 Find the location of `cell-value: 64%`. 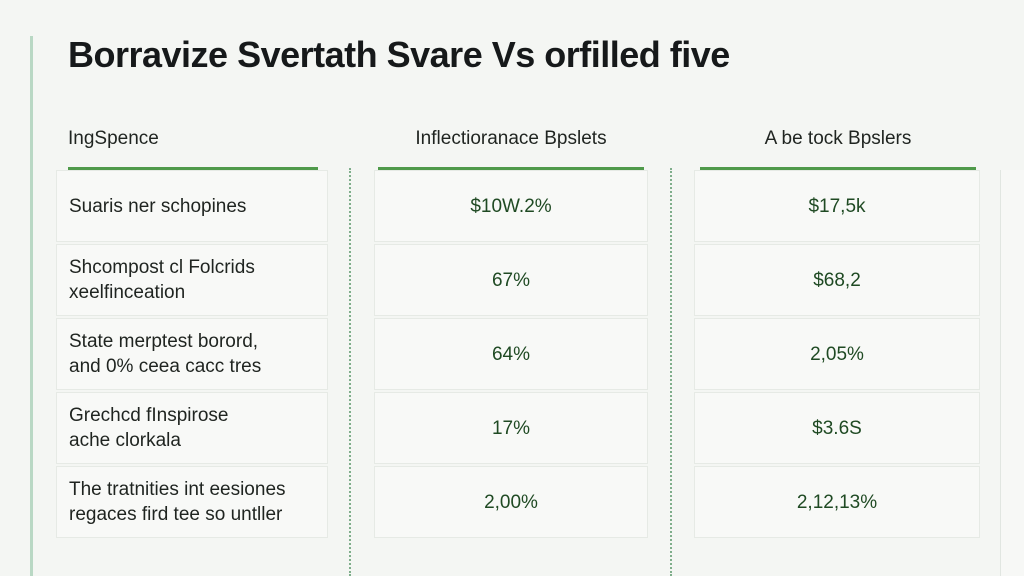

cell-value: 64% is located at coordinates (511, 354).